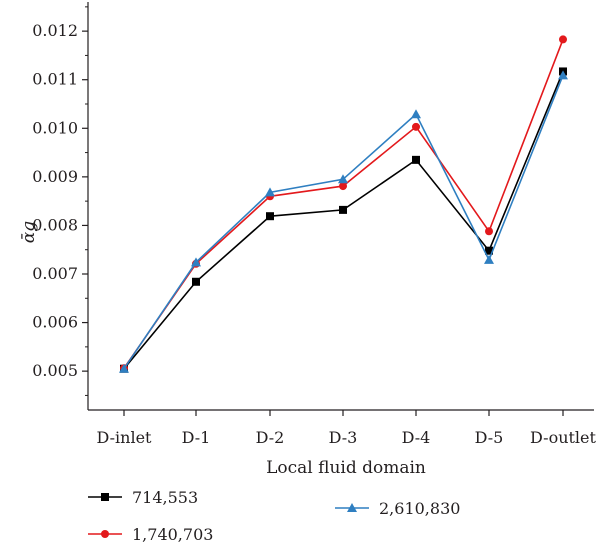  Describe the element at coordinates (343, 437) in the screenshot. I see `x-tick-label: D-3` at that location.